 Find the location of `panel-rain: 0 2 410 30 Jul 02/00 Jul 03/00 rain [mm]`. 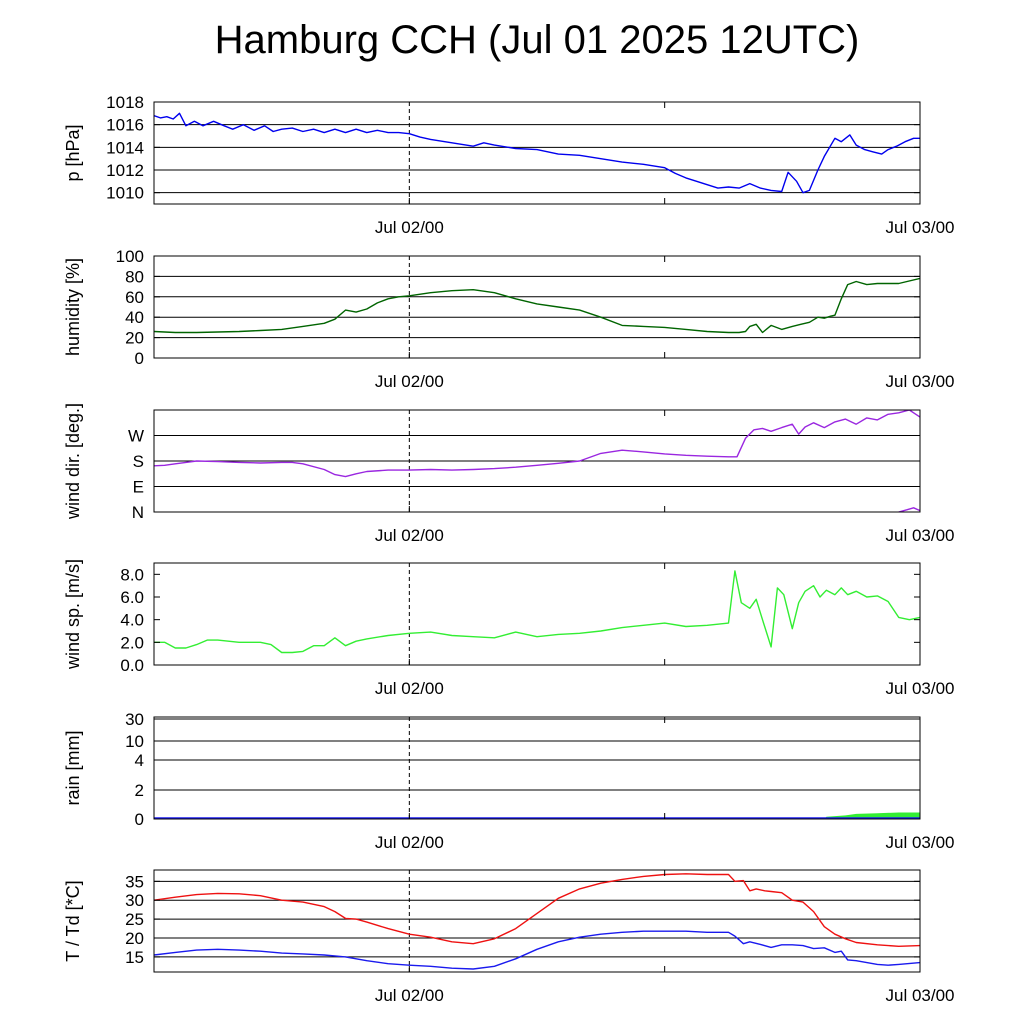

panel-rain: 0 2 410 30 Jul 02/00 Jul 03/00 rain [mm] is located at coordinates (509, 781).